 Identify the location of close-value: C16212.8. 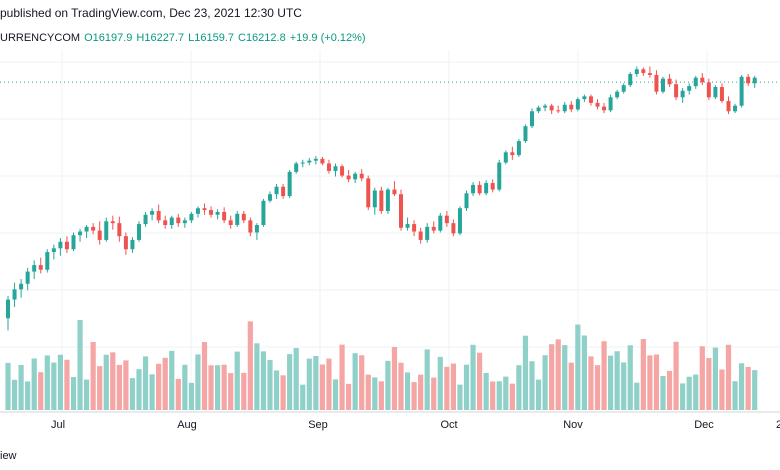
(262, 38).